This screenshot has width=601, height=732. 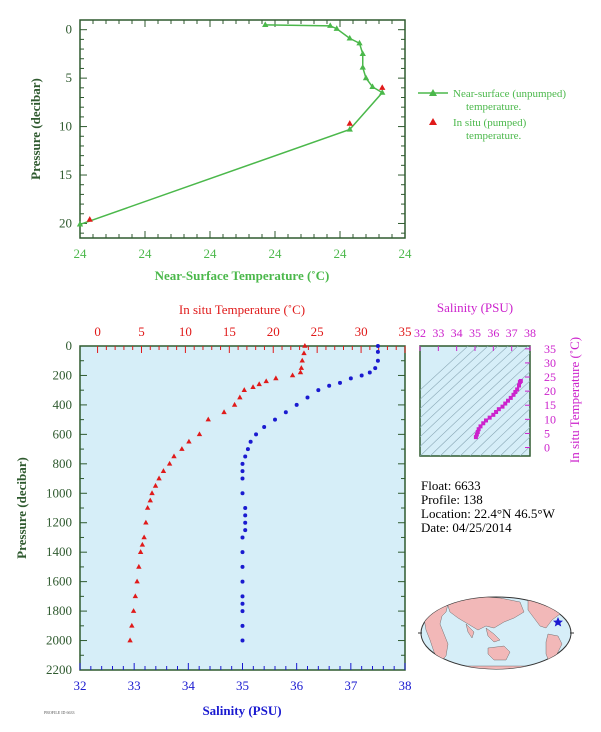 What do you see at coordinates (485, 614) in the screenshot?
I see `land-asia` at bounding box center [485, 614].